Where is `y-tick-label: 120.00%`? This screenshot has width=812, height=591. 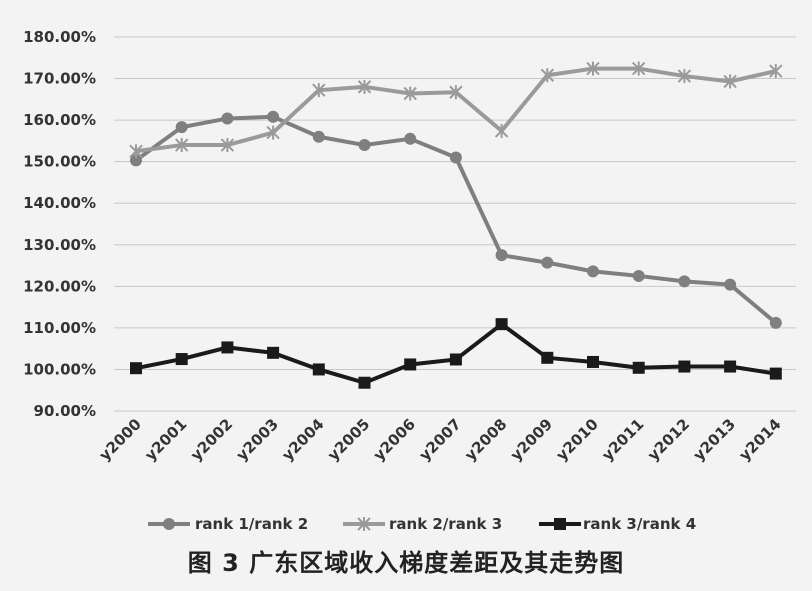
y-tick-label: 120.00% is located at coordinates (59, 286).